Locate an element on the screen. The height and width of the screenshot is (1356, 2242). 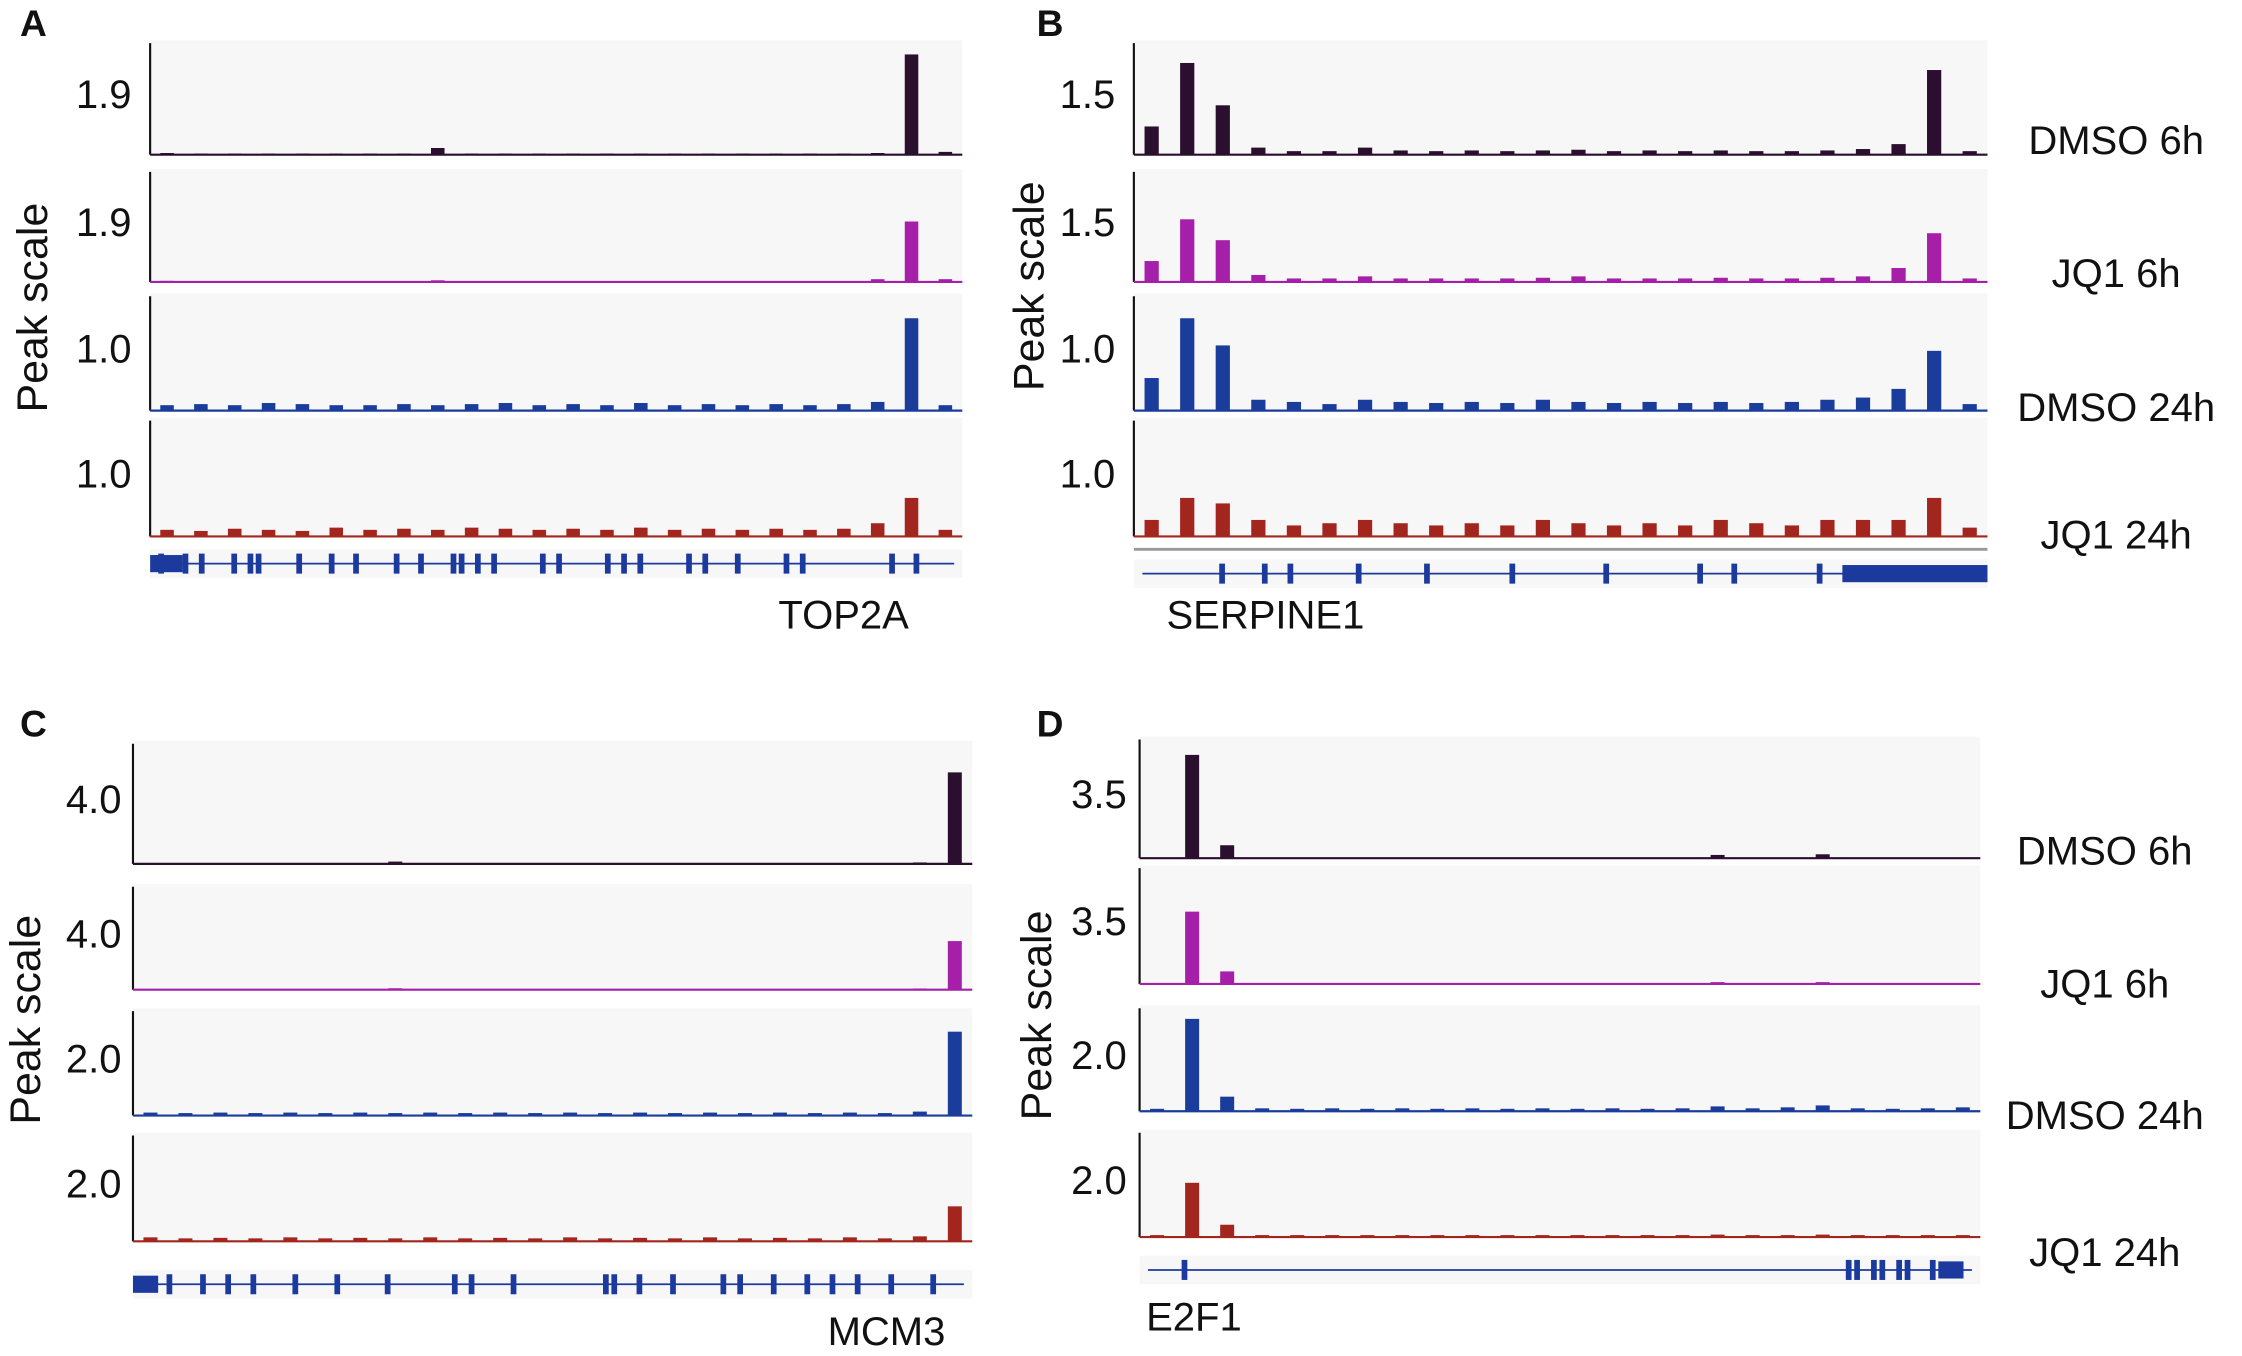
track-name: JQ1 6h is located at coordinates (2104, 984).